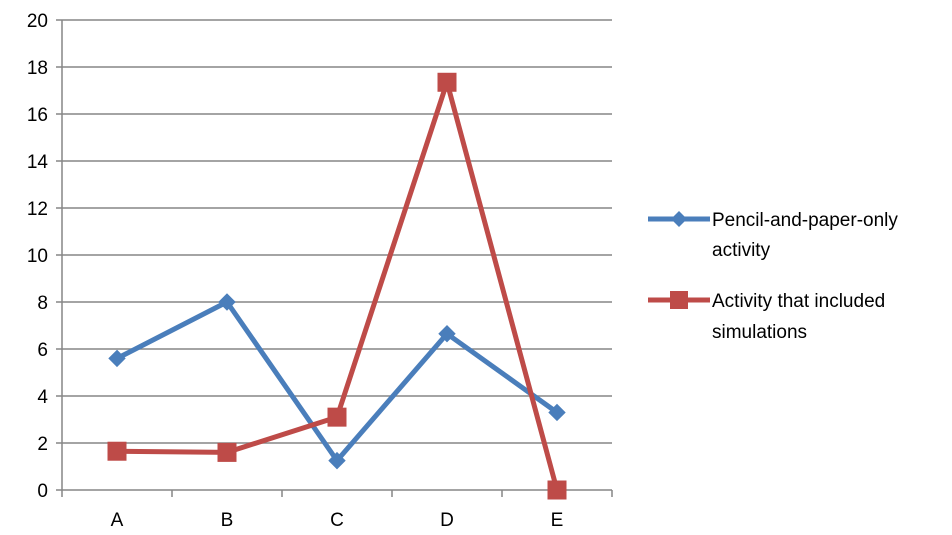 The image size is (952, 535). I want to click on x-axis-tick-labels: A B C D E, so click(337, 520).